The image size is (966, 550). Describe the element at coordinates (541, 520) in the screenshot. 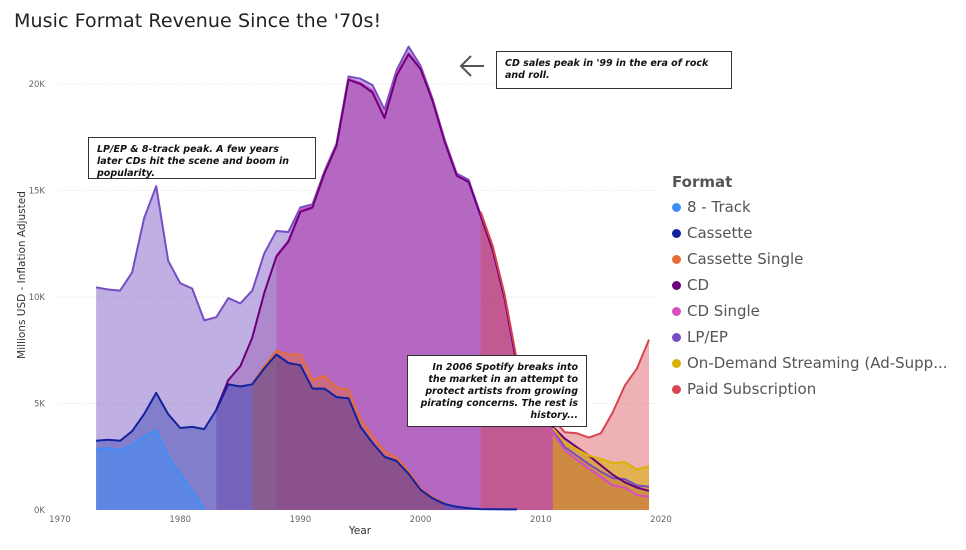

I see `x-tick-label: 2010` at that location.